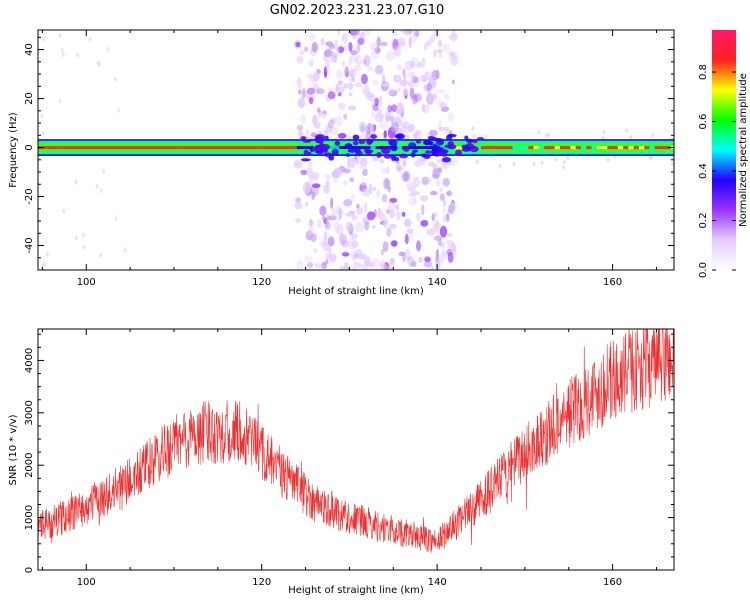  What do you see at coordinates (29, 570) in the screenshot?
I see `y-tick-label: 0` at bounding box center [29, 570].